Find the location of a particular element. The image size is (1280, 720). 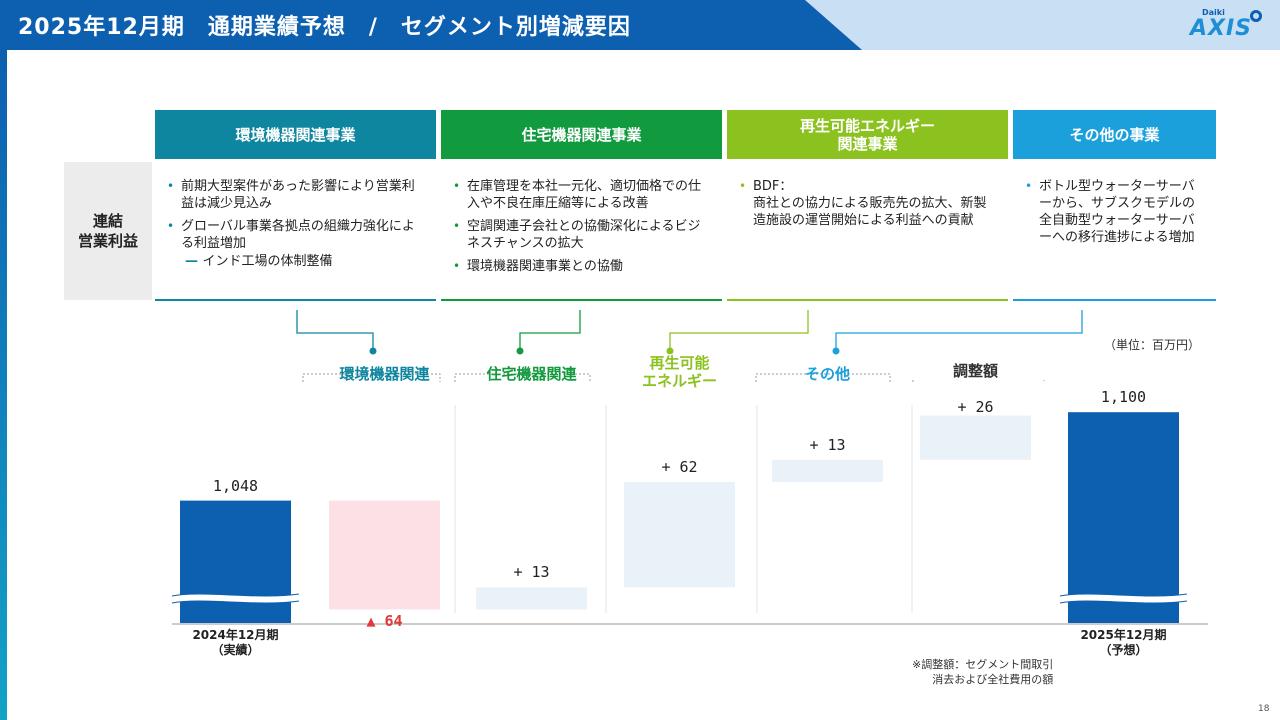

category-label: 再生可能 エネルギー is located at coordinates (679, 372).